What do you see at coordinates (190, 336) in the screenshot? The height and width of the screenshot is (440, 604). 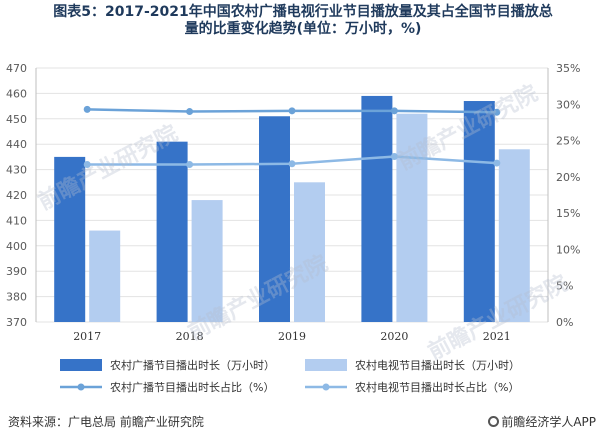 I see `x-tick-label: 2018` at bounding box center [190, 336].